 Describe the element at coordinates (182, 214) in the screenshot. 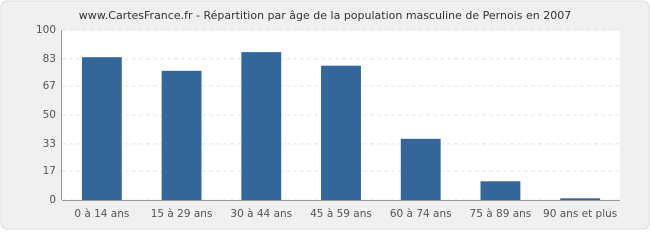

I see `x-tick-label: 15 à 29 ans` at that location.